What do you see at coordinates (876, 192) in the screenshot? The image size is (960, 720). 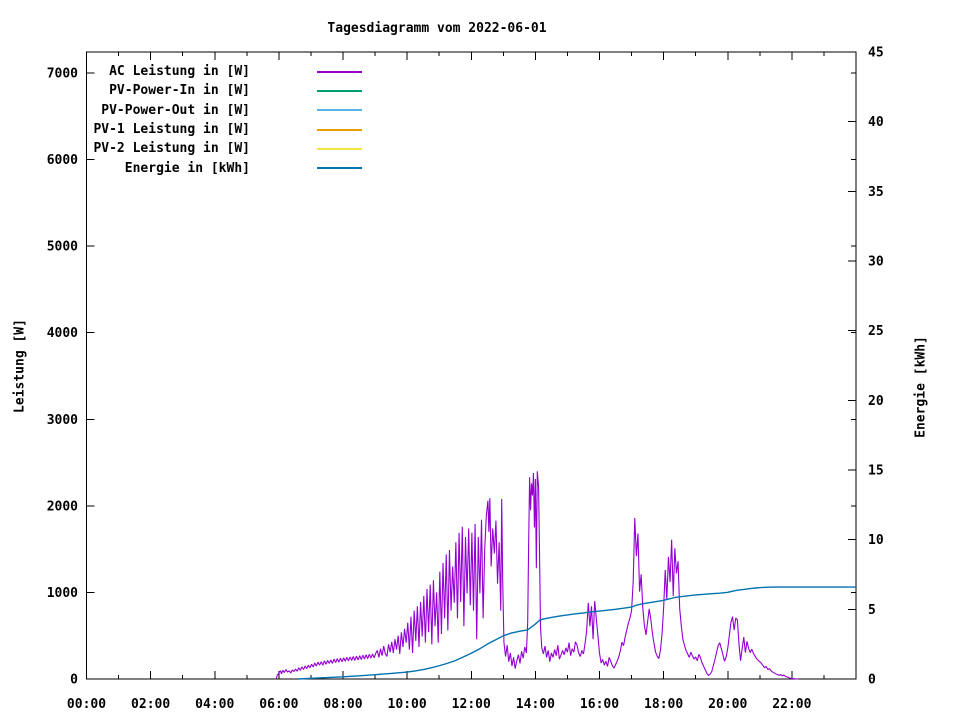 I see `y2-tick-label: 35` at bounding box center [876, 192].